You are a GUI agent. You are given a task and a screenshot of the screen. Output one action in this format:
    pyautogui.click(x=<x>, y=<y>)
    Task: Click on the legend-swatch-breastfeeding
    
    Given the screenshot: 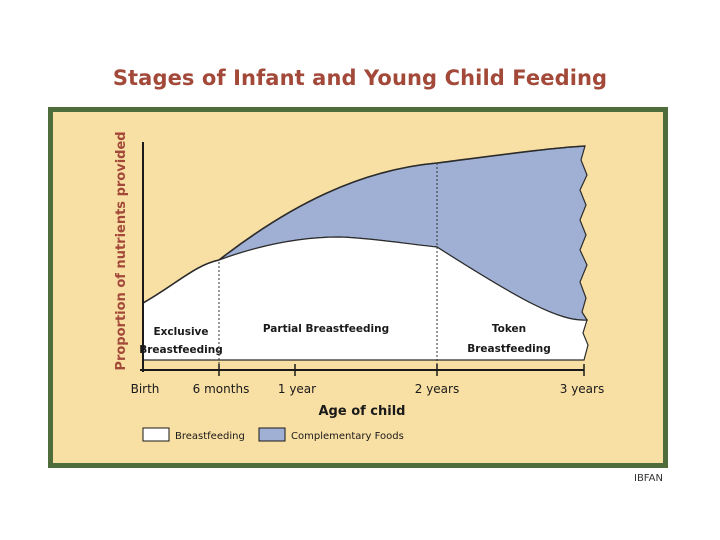 What is the action you would take?
    pyautogui.click(x=156, y=434)
    